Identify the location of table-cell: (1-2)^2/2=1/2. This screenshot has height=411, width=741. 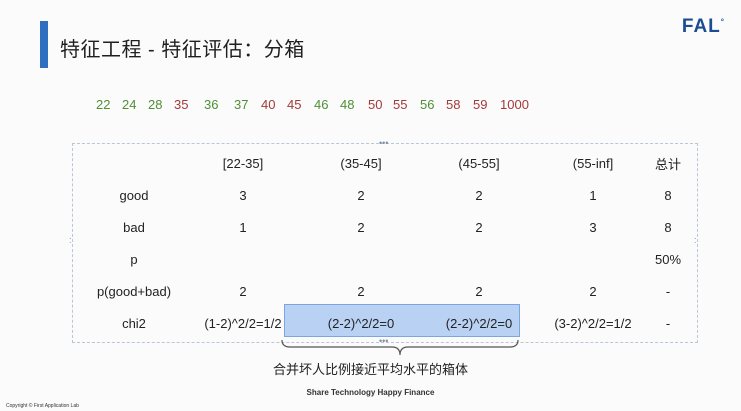
(243, 323).